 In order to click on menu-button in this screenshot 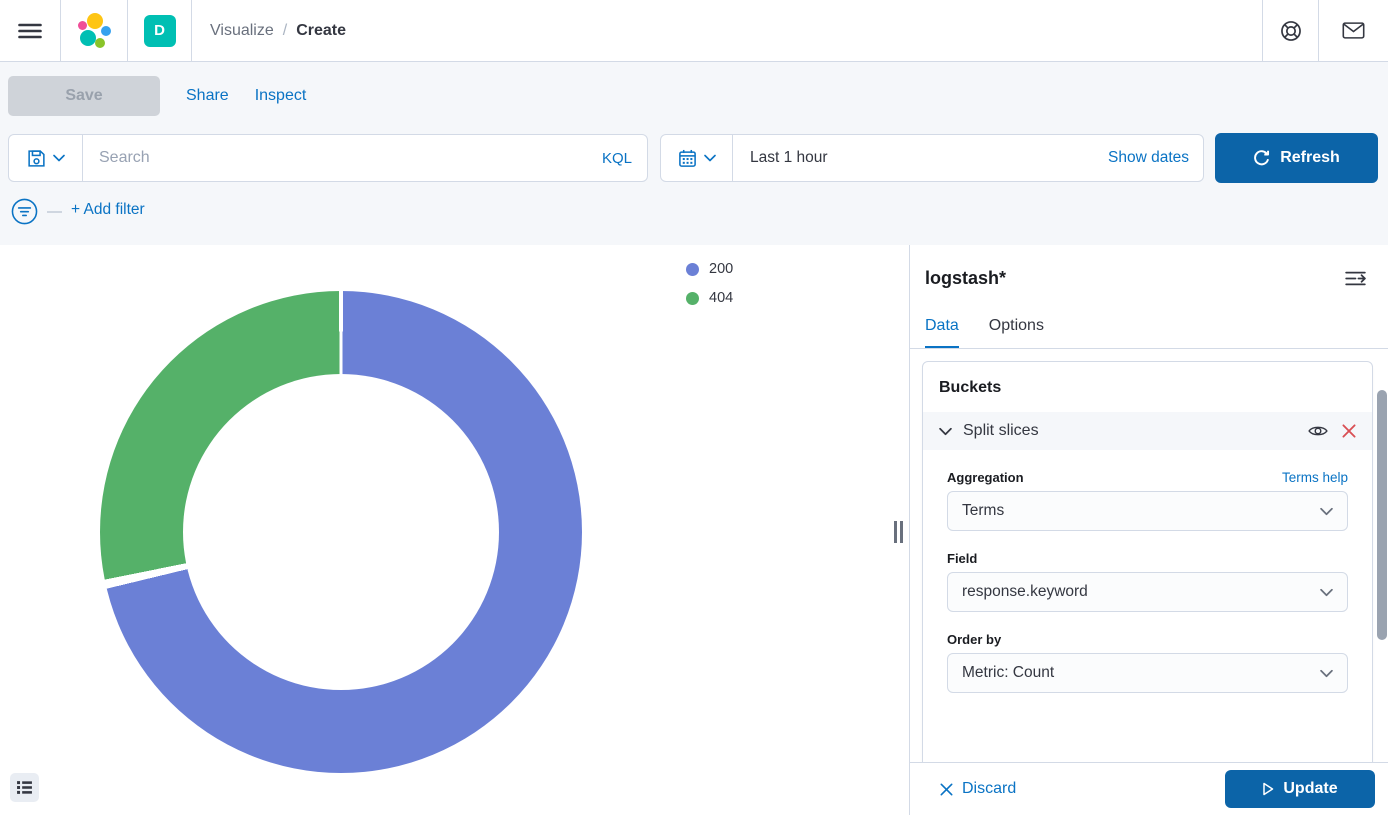, I will do `click(30, 30)`.